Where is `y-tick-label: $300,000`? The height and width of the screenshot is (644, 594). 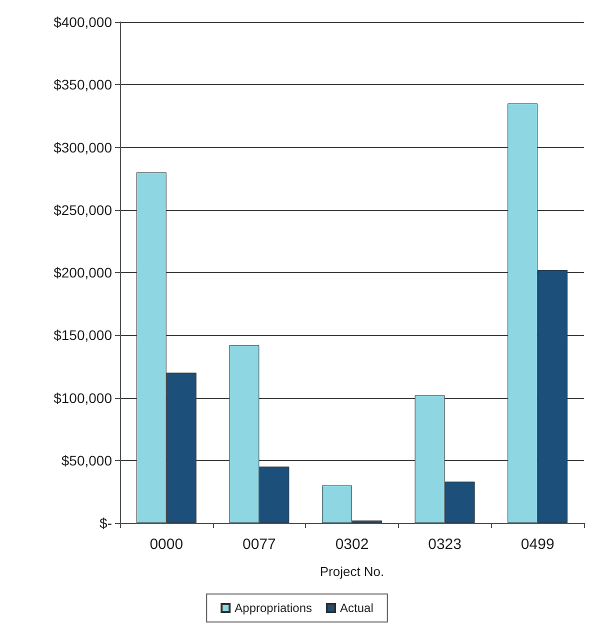
y-tick-label: $300,000 is located at coordinates (83, 147).